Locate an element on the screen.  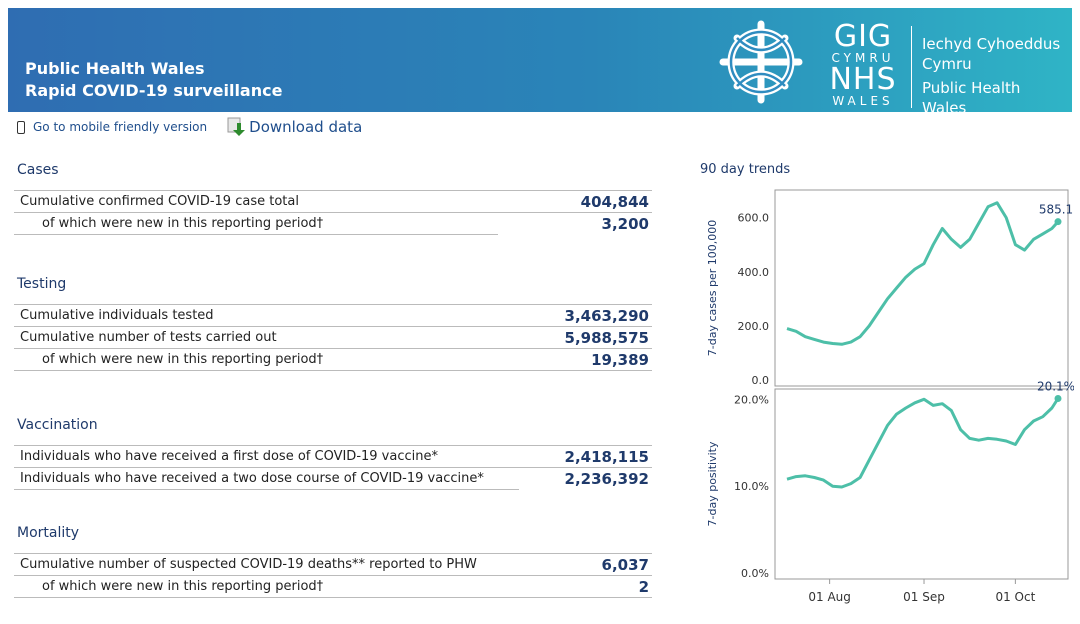
logo-gig-text: GIG is located at coordinates (863, 36).